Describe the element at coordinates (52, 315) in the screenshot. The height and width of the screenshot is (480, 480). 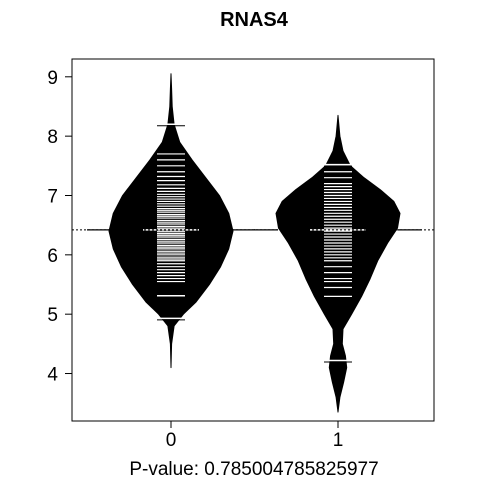
I see `y-tick-label: 5` at that location.